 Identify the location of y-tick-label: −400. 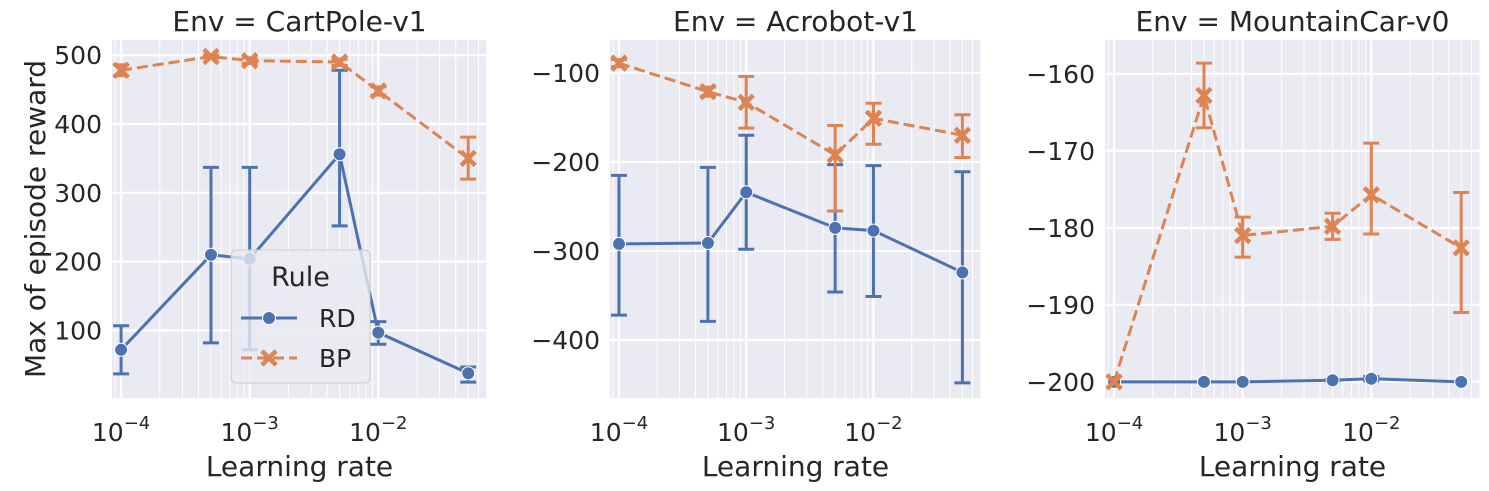
(565, 340).